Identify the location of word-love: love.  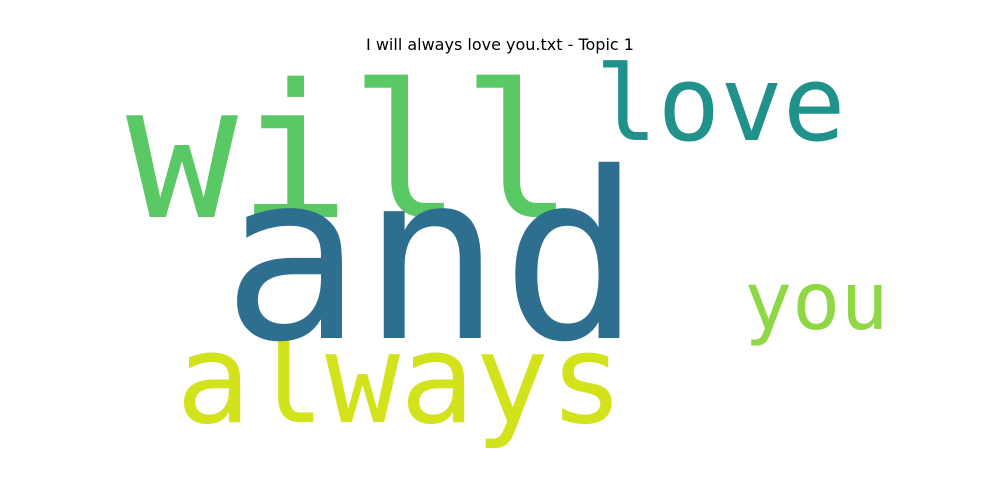
(720, 104).